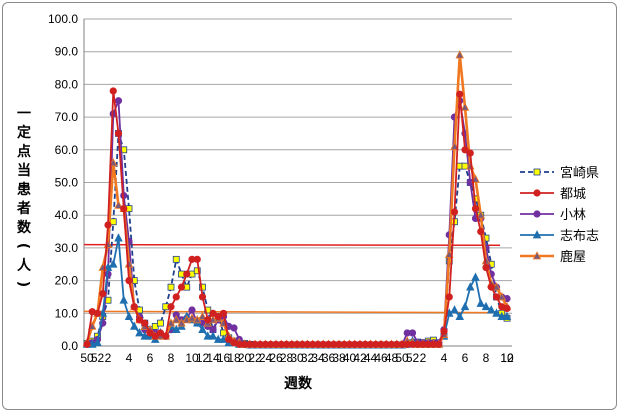 The width and height of the screenshot is (621, 414). Describe the element at coordinates (234, 358) in the screenshot. I see `x-tick-label: 18` at that location.